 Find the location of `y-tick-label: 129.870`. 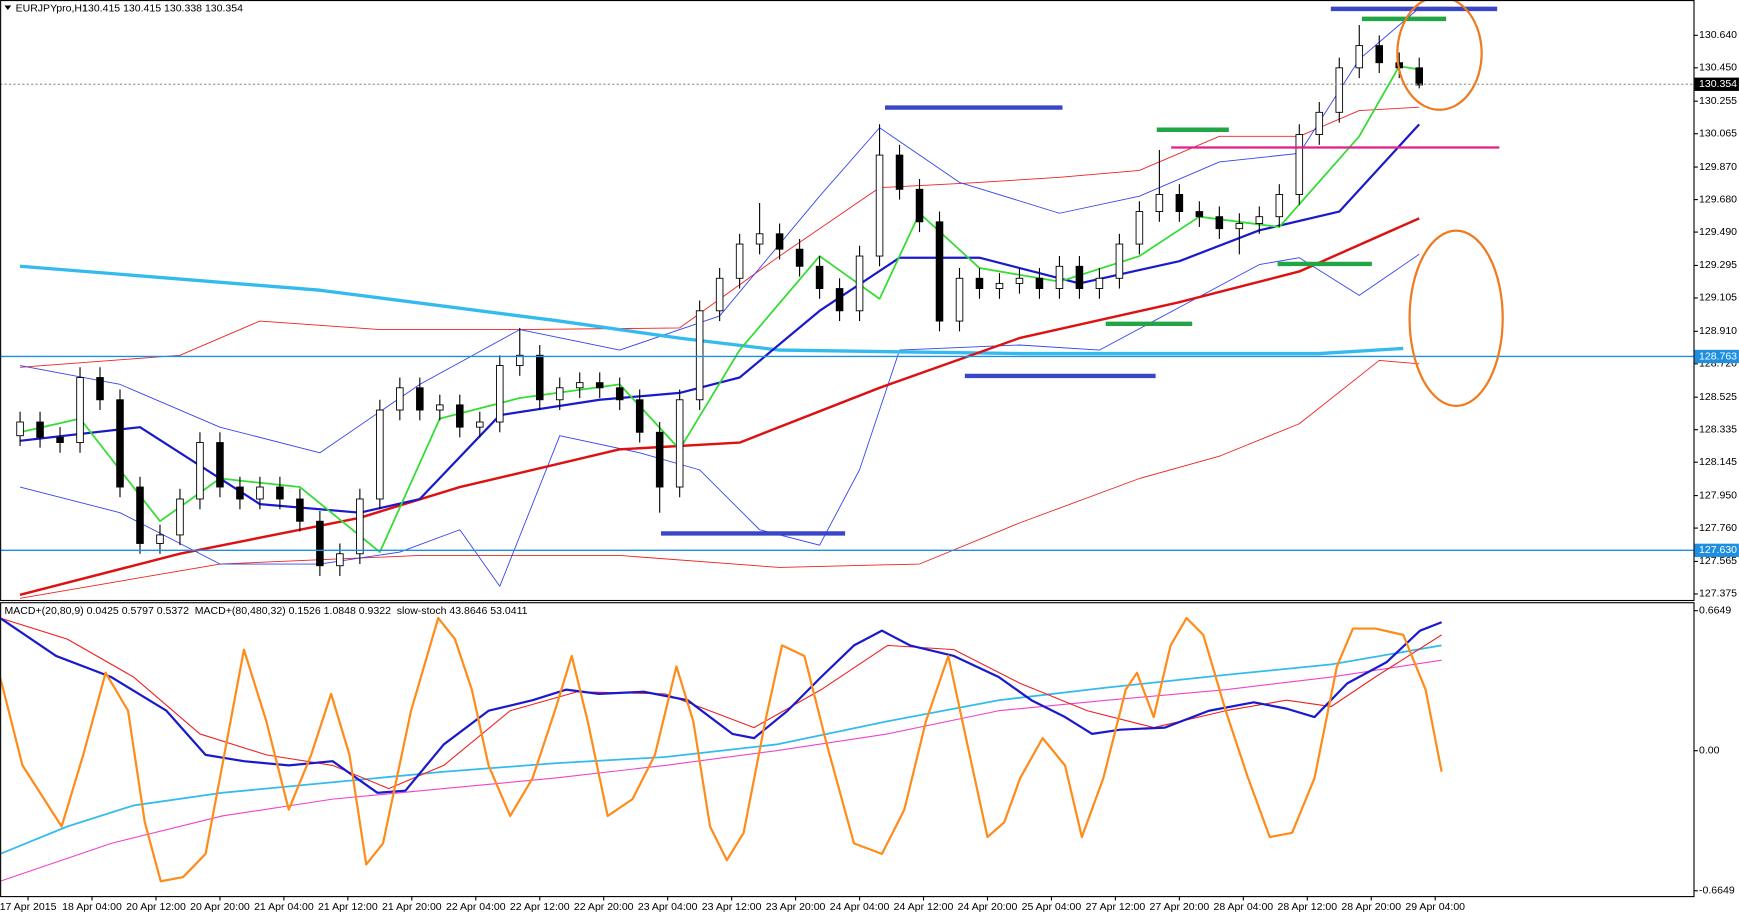

y-tick-label: 129.870 is located at coordinates (1718, 167).